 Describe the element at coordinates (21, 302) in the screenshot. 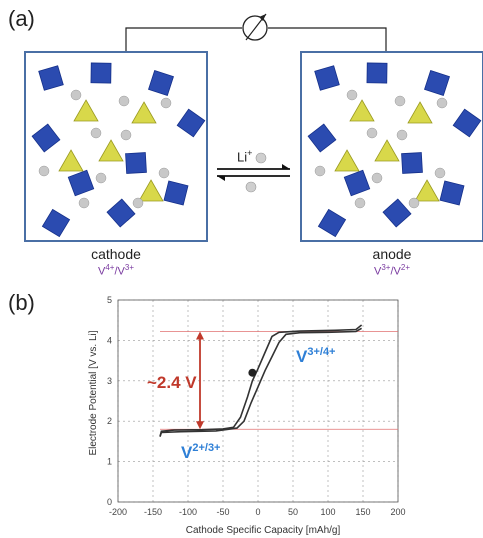

I see `panel-b-label: (b)` at that location.